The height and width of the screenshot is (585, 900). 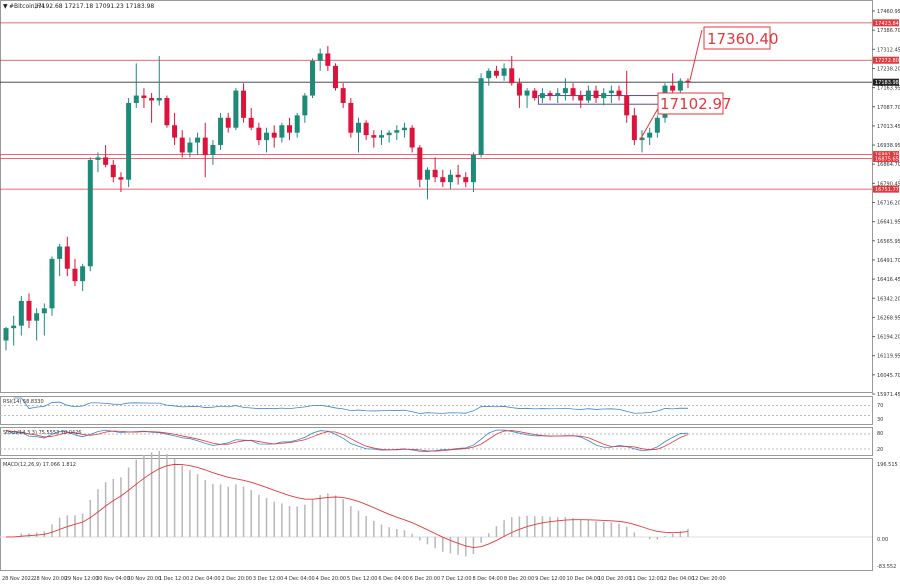 I want to click on time-tick-label: 1 Dec 12:00, so click(x=174, y=579).